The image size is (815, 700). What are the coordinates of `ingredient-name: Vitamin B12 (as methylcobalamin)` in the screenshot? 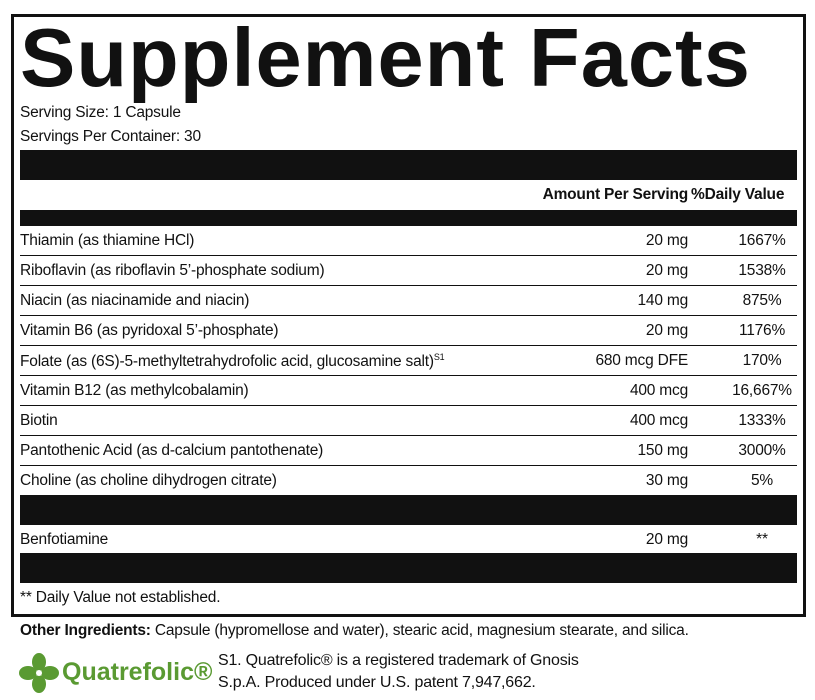 It's located at (134, 390).